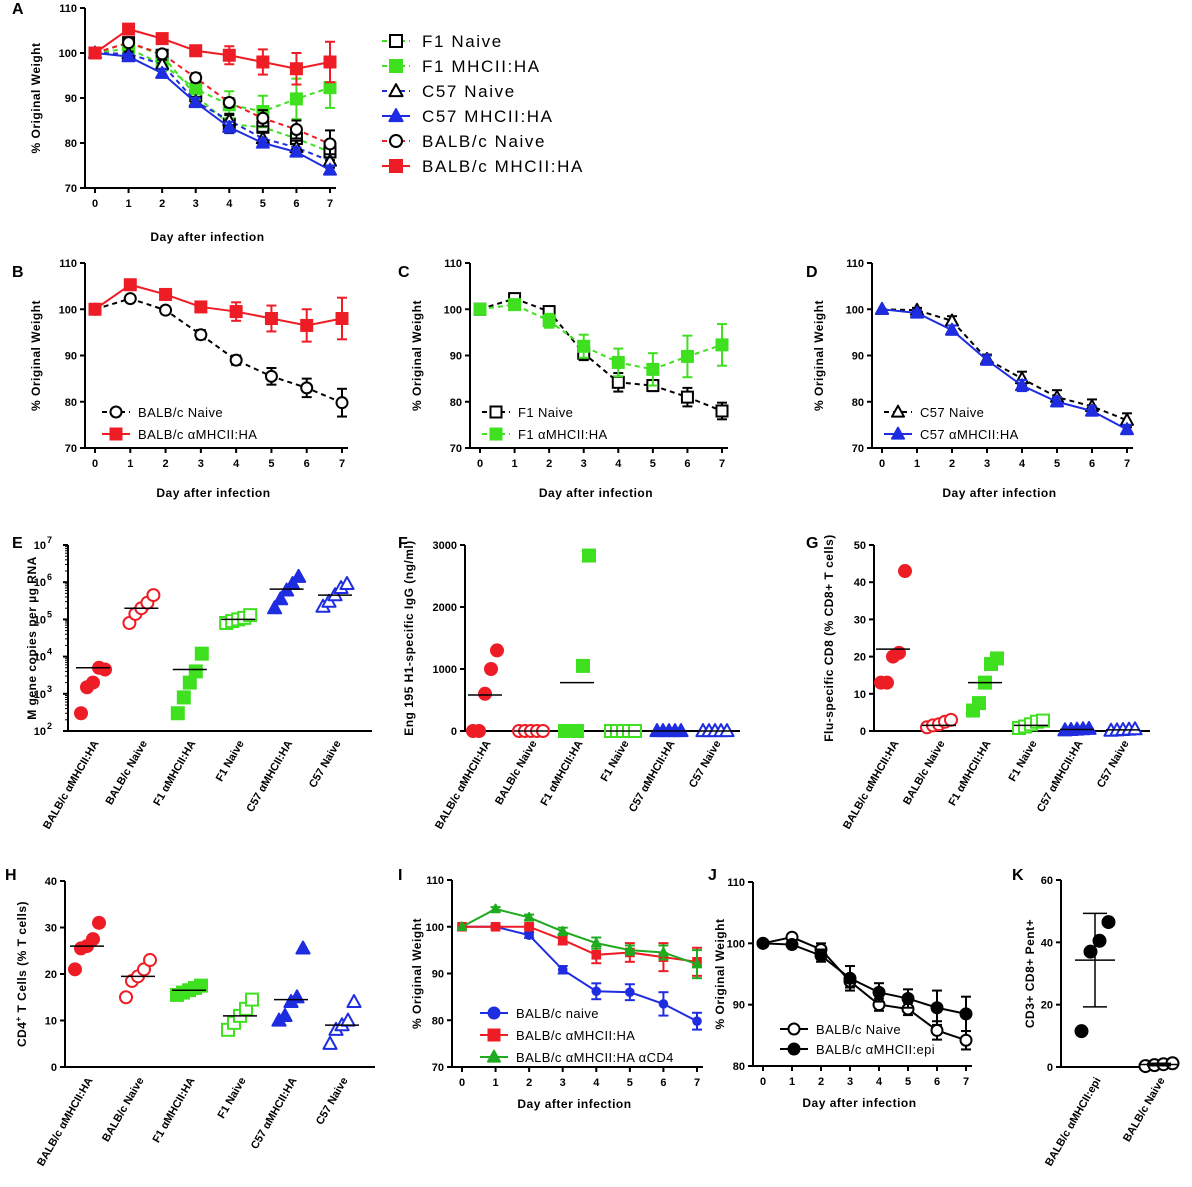  What do you see at coordinates (460, 66) in the screenshot?
I see `legend-item: F1 MHCII:HA` at bounding box center [460, 66].